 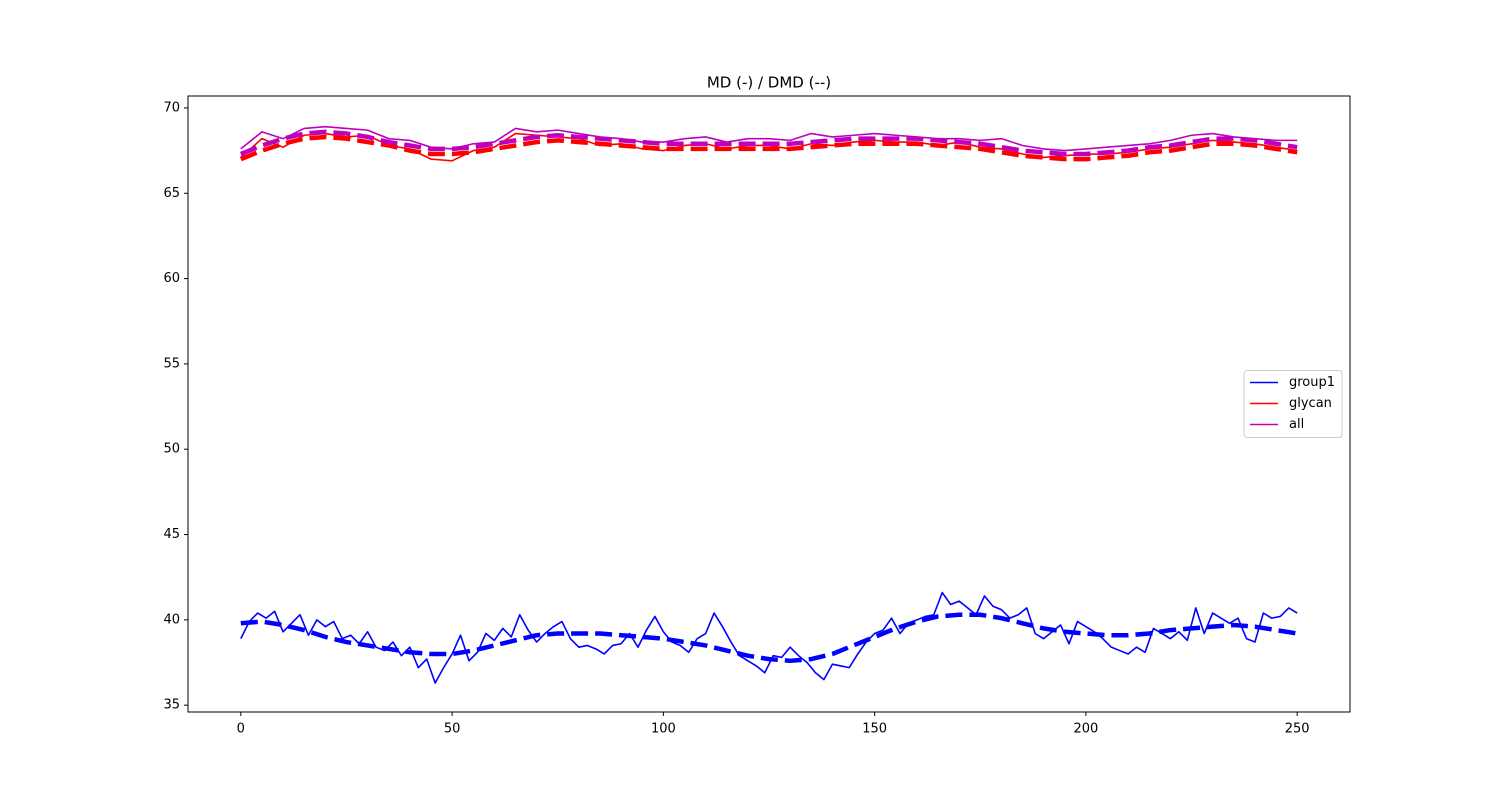 What do you see at coordinates (171, 619) in the screenshot?
I see `y-tick-label: 40` at bounding box center [171, 619].